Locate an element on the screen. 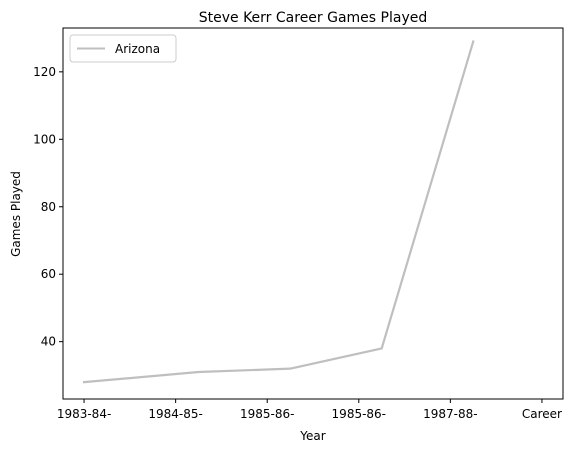  y-tick-label: 120 is located at coordinates (44, 72).